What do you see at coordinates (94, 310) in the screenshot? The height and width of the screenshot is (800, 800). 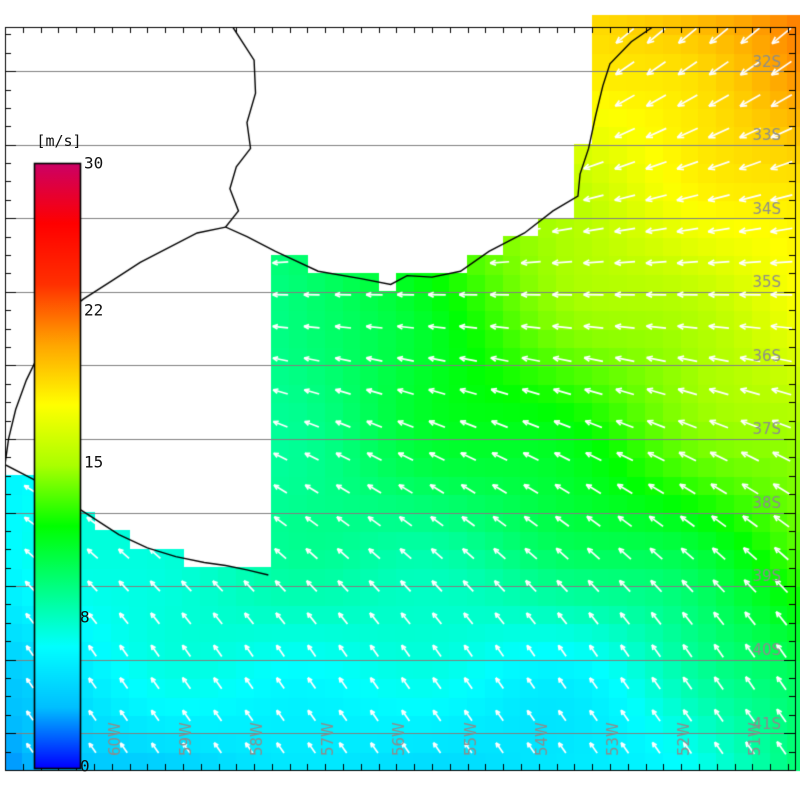 I see `colorbar-tick-22: 22` at bounding box center [94, 310].